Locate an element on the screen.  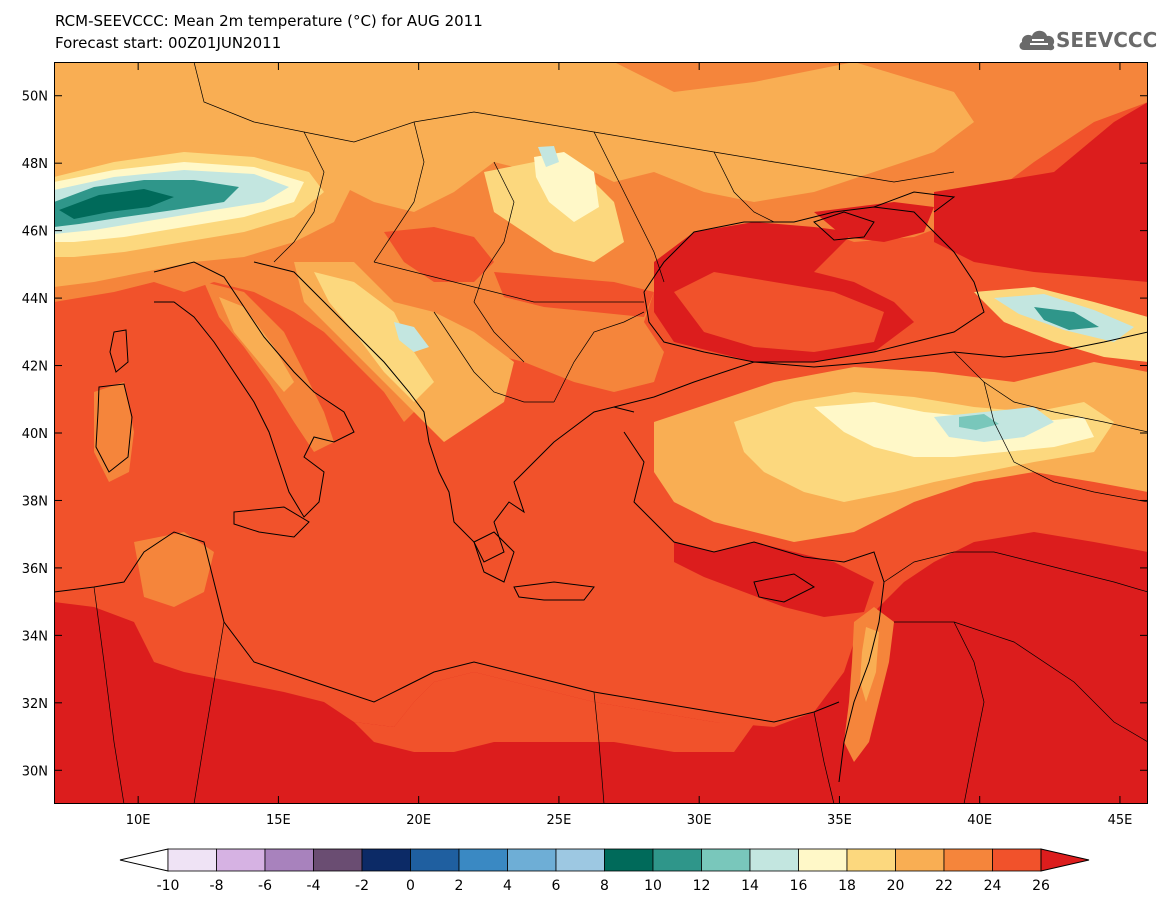
colorbar-label: 26 is located at coordinates (1041, 886).